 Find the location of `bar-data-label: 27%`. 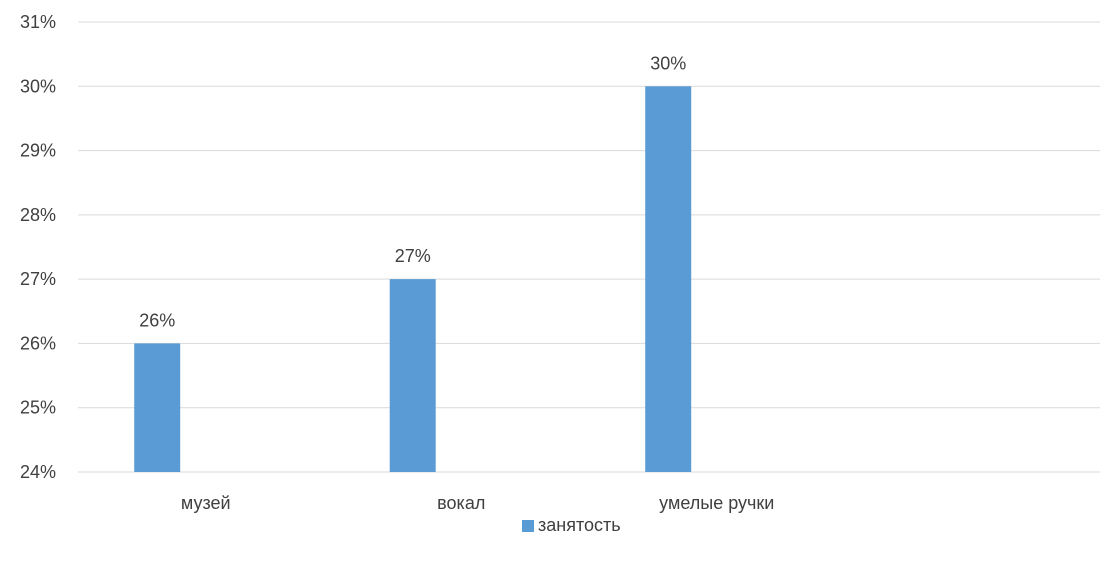

bar-data-label: 27% is located at coordinates (413, 256).